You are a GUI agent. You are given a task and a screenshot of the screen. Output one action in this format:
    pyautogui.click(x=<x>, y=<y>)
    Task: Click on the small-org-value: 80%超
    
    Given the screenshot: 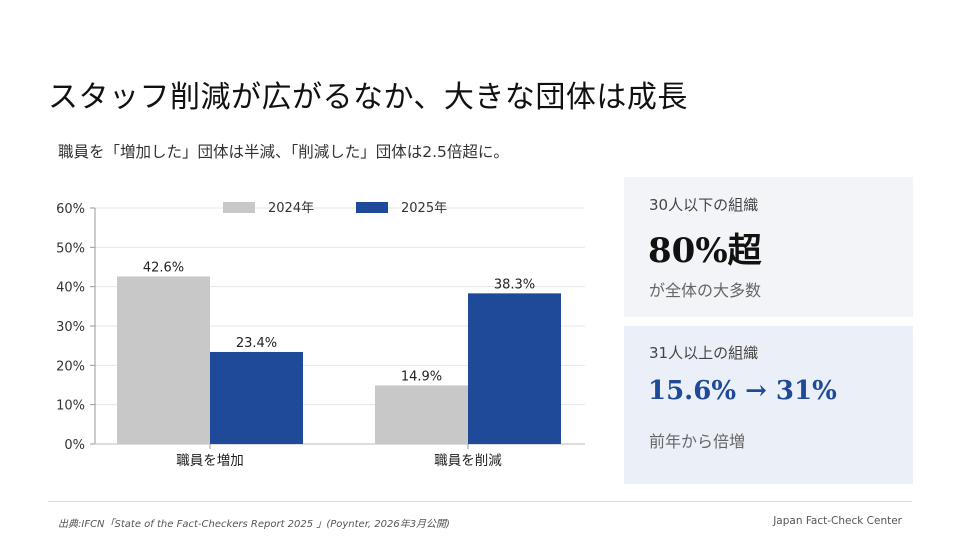 What is the action you would take?
    pyautogui.click(x=705, y=251)
    